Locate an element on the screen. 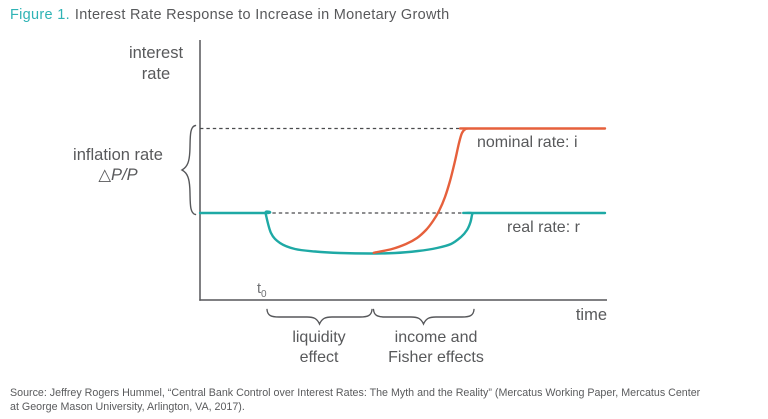  liquidity-effect-line2: effect is located at coordinates (319, 357).